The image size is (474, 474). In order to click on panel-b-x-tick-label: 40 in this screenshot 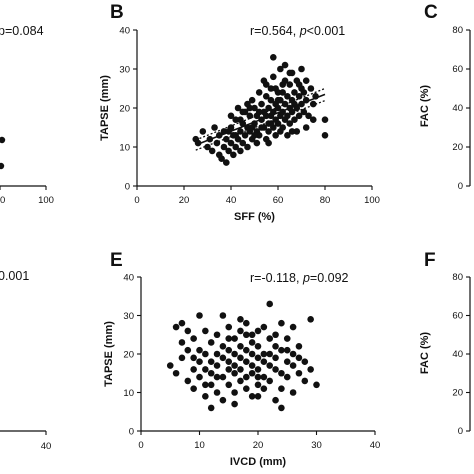, I will do `click(231, 200)`.